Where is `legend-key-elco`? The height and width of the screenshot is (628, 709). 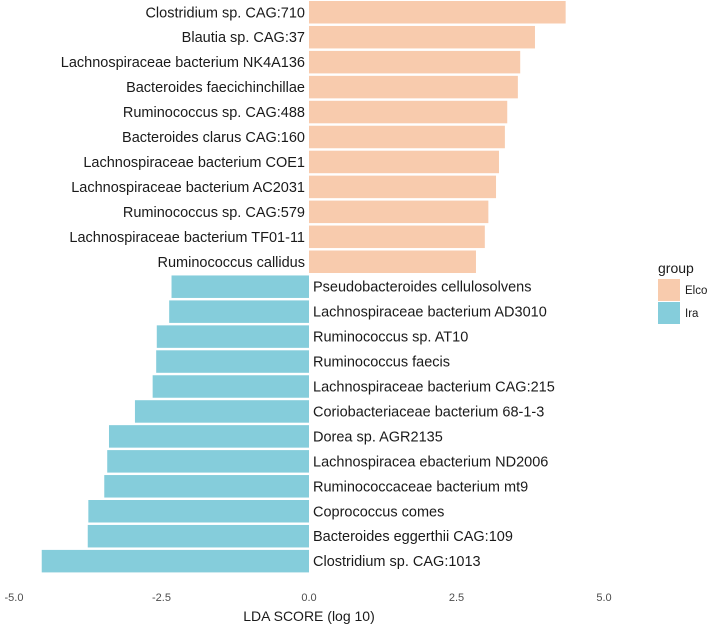
legend-key-elco is located at coordinates (669, 290).